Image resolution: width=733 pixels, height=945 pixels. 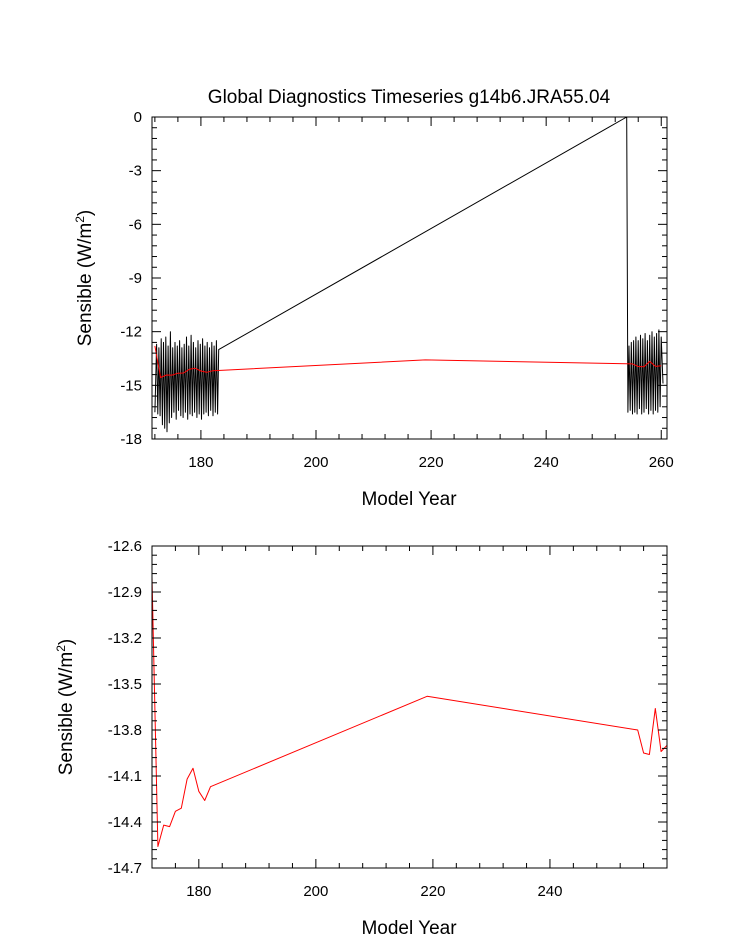 I want to click on x-tick-label: 260, so click(x=661, y=462).